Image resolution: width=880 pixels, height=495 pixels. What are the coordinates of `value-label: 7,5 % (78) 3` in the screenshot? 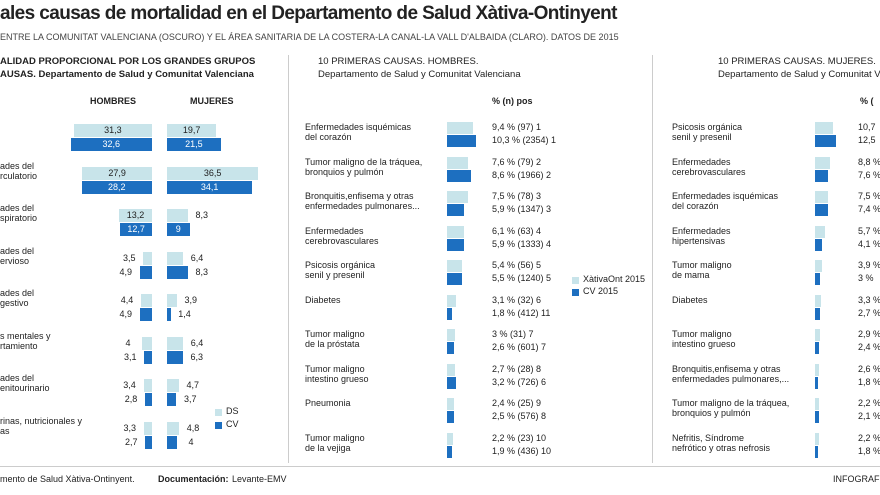 It's located at (517, 196).